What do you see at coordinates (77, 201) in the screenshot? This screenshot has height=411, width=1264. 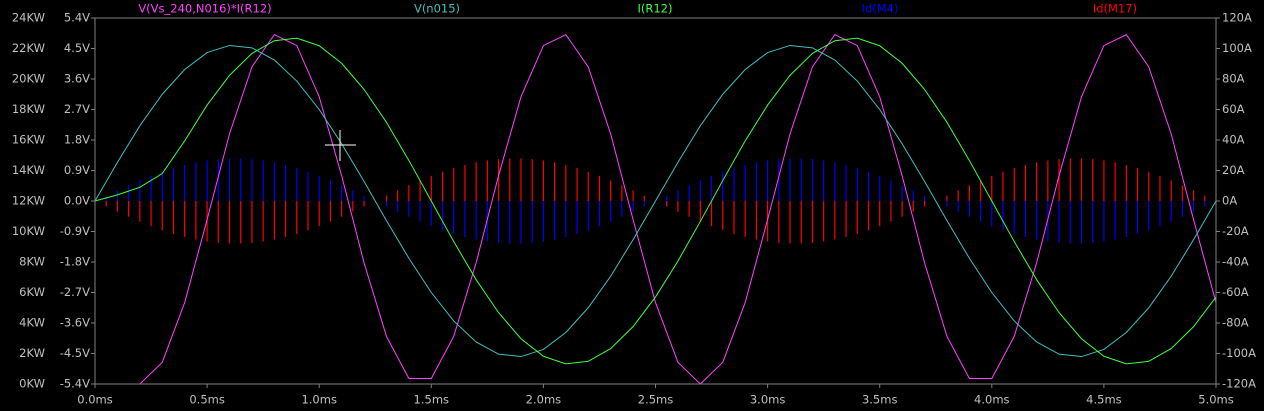 I see `y-tick-label: 0.0V` at bounding box center [77, 201].